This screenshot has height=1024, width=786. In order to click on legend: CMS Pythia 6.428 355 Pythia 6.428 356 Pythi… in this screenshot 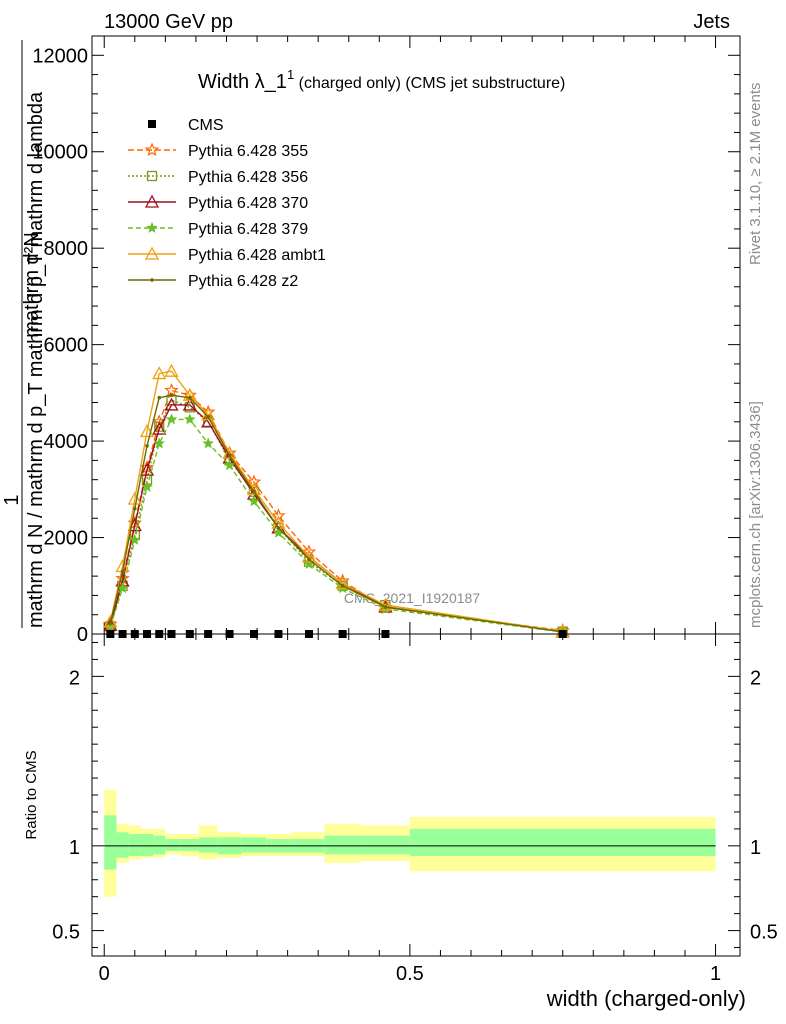, I will do `click(227, 203)`.